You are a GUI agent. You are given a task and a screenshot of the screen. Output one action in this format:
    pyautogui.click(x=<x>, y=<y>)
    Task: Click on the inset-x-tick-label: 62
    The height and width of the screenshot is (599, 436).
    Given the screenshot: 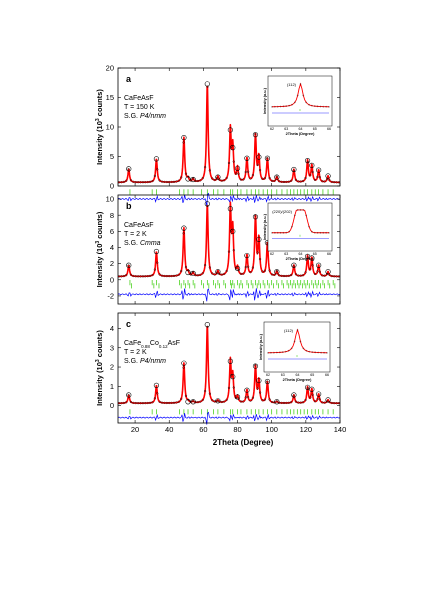 What is the action you would take?
    pyautogui.click(x=272, y=254)
    